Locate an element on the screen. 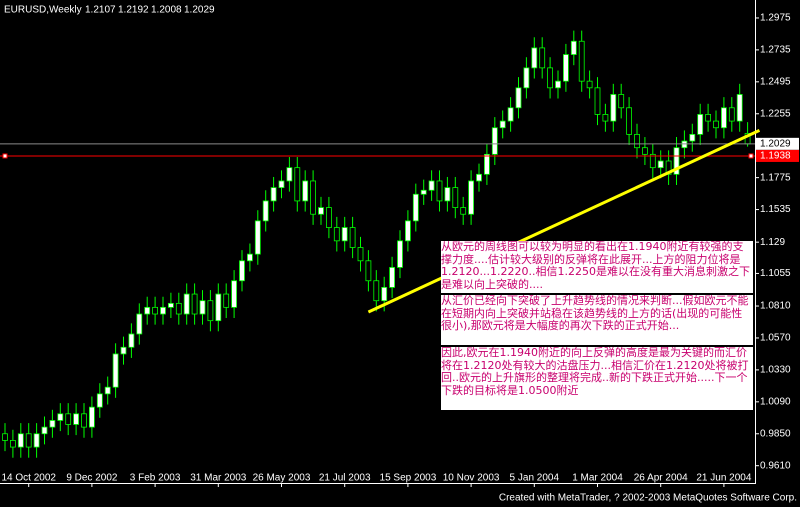  x-tick-label: 14 Oct 2002 is located at coordinates (28, 478).